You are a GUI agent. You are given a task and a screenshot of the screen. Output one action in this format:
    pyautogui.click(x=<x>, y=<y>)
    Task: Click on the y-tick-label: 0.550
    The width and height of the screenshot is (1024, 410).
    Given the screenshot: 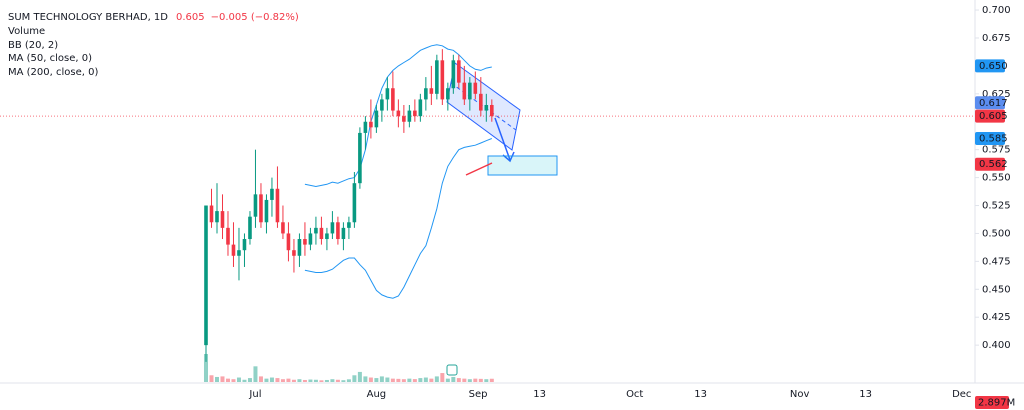 What is the action you would take?
    pyautogui.click(x=996, y=178)
    